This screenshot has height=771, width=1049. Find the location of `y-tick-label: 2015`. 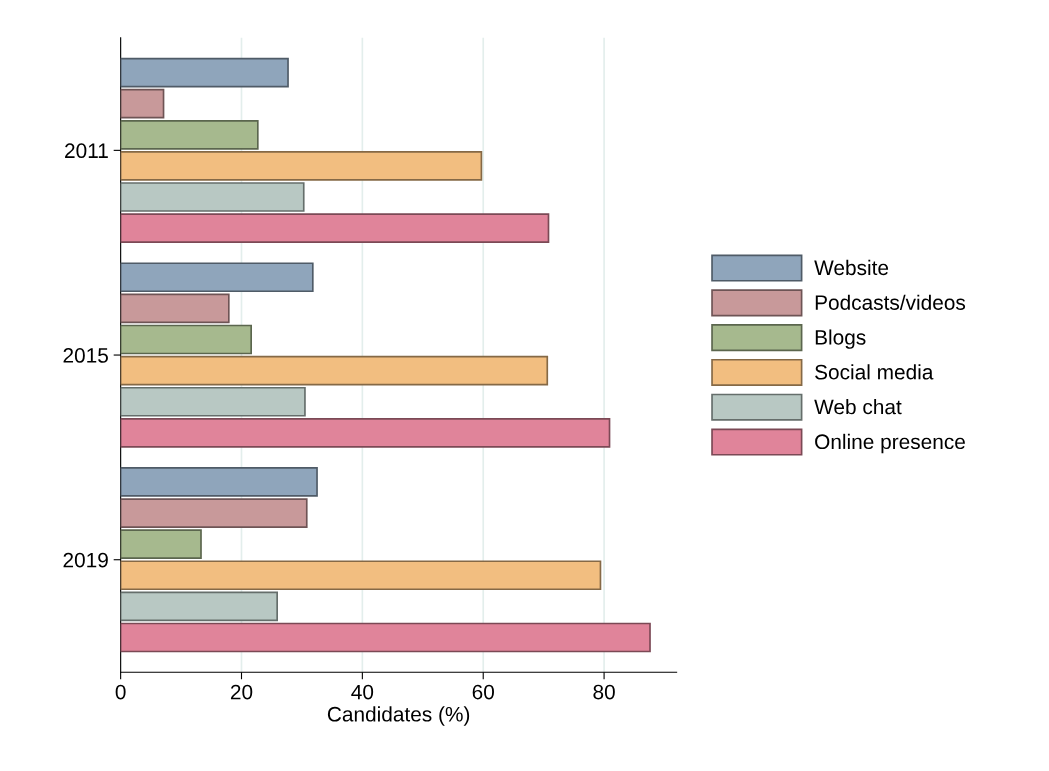

y-tick-label: 2015 is located at coordinates (85, 355).